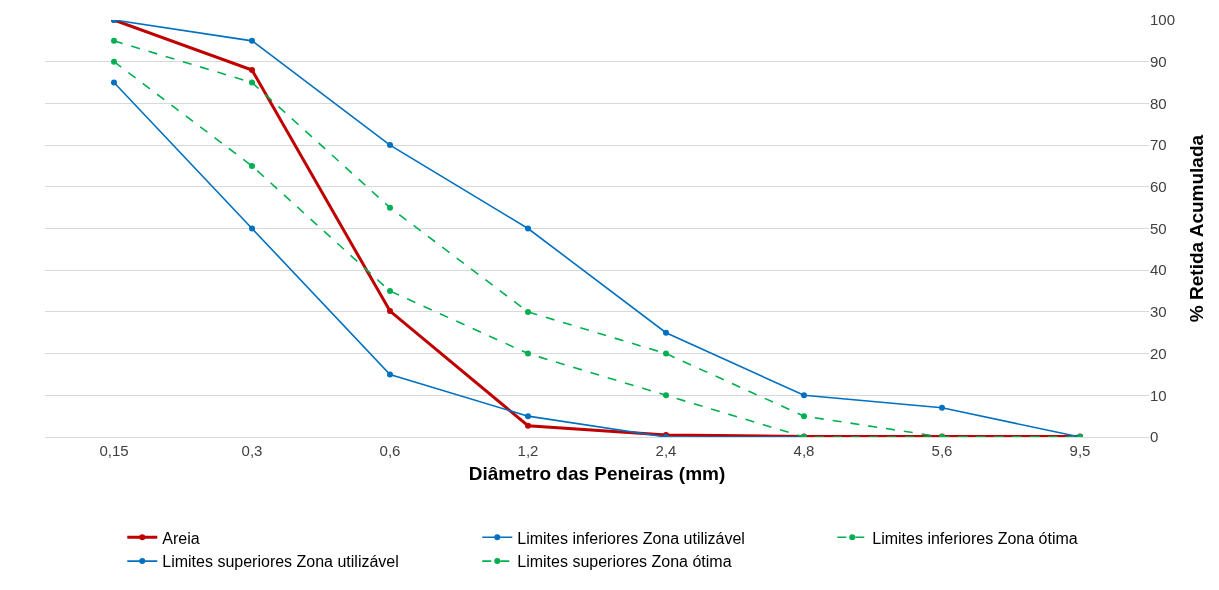  Describe the element at coordinates (1158, 270) in the screenshot. I see `y2-tick-label: 40` at that location.